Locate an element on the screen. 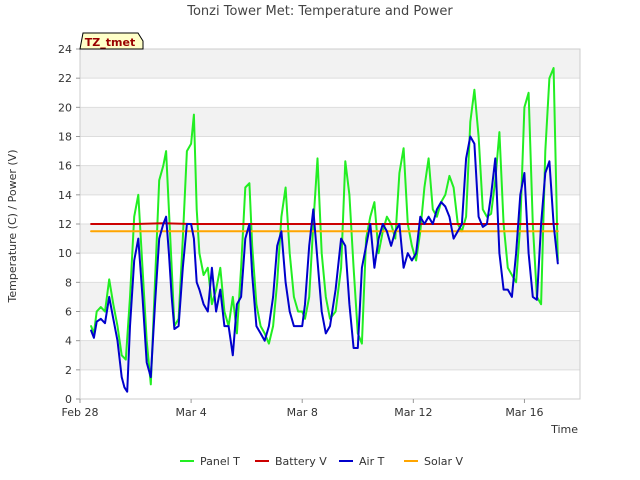 The image size is (640, 480). legend-item: Panel T is located at coordinates (210, 461).